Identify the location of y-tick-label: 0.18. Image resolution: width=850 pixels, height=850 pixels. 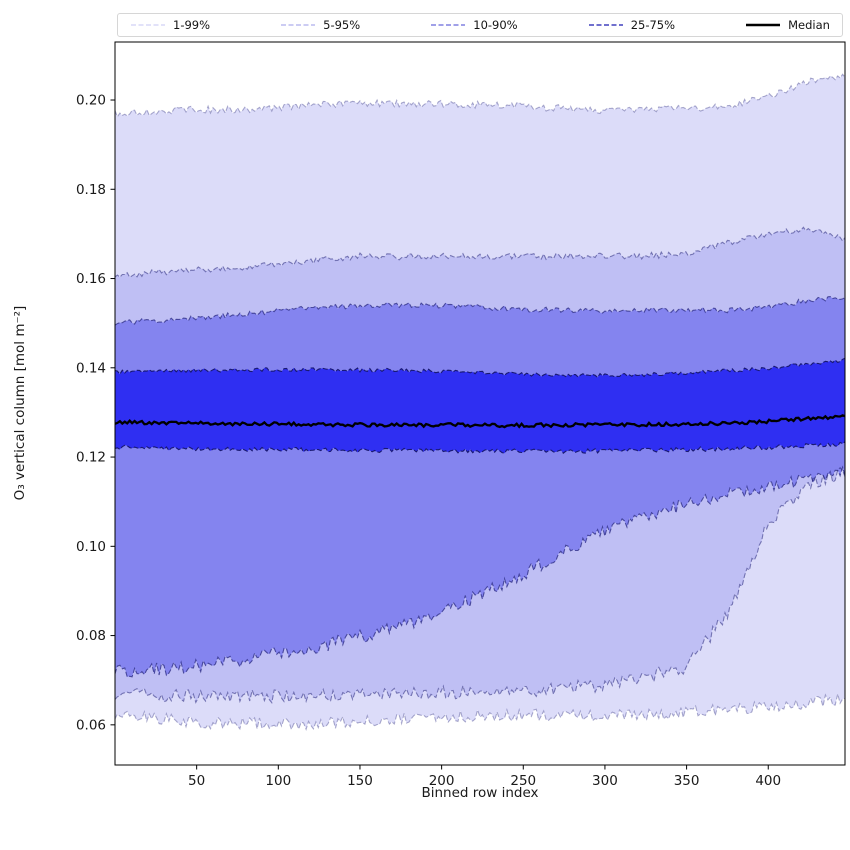
(91, 190).